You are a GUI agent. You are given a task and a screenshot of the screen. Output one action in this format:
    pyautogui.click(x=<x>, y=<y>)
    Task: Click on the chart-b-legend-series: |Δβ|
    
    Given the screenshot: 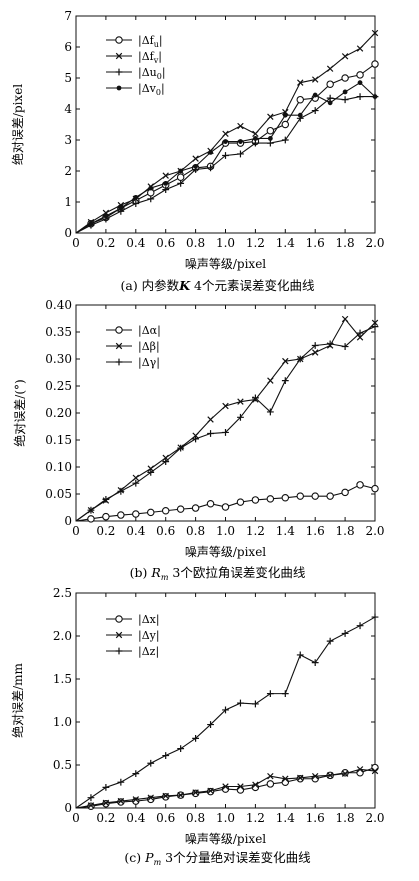 What is the action you would take?
    pyautogui.click(x=133, y=347)
    